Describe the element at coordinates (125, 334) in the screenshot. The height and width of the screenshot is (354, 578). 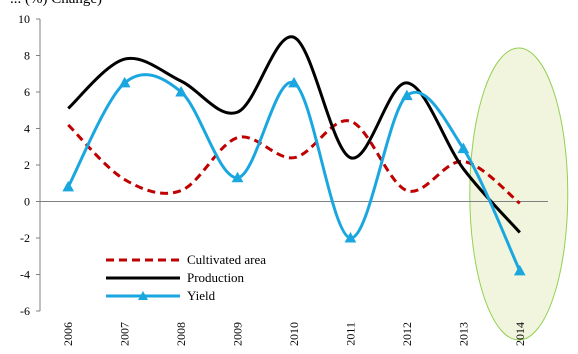
I see `x-tick-label: 2007` at that location.